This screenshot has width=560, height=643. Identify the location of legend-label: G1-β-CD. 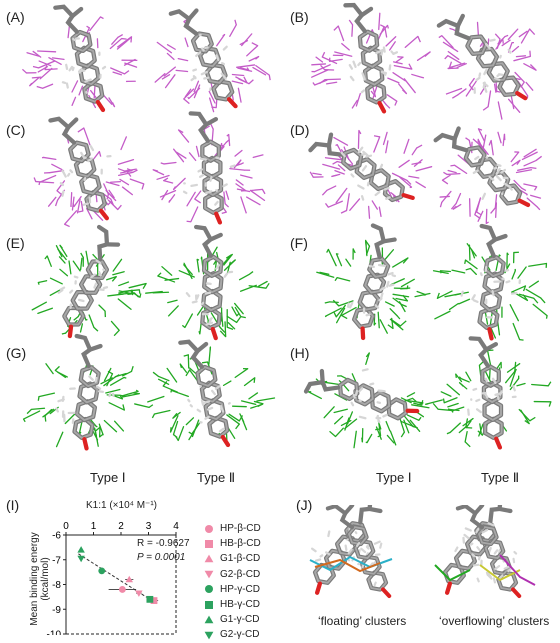
(240, 558).